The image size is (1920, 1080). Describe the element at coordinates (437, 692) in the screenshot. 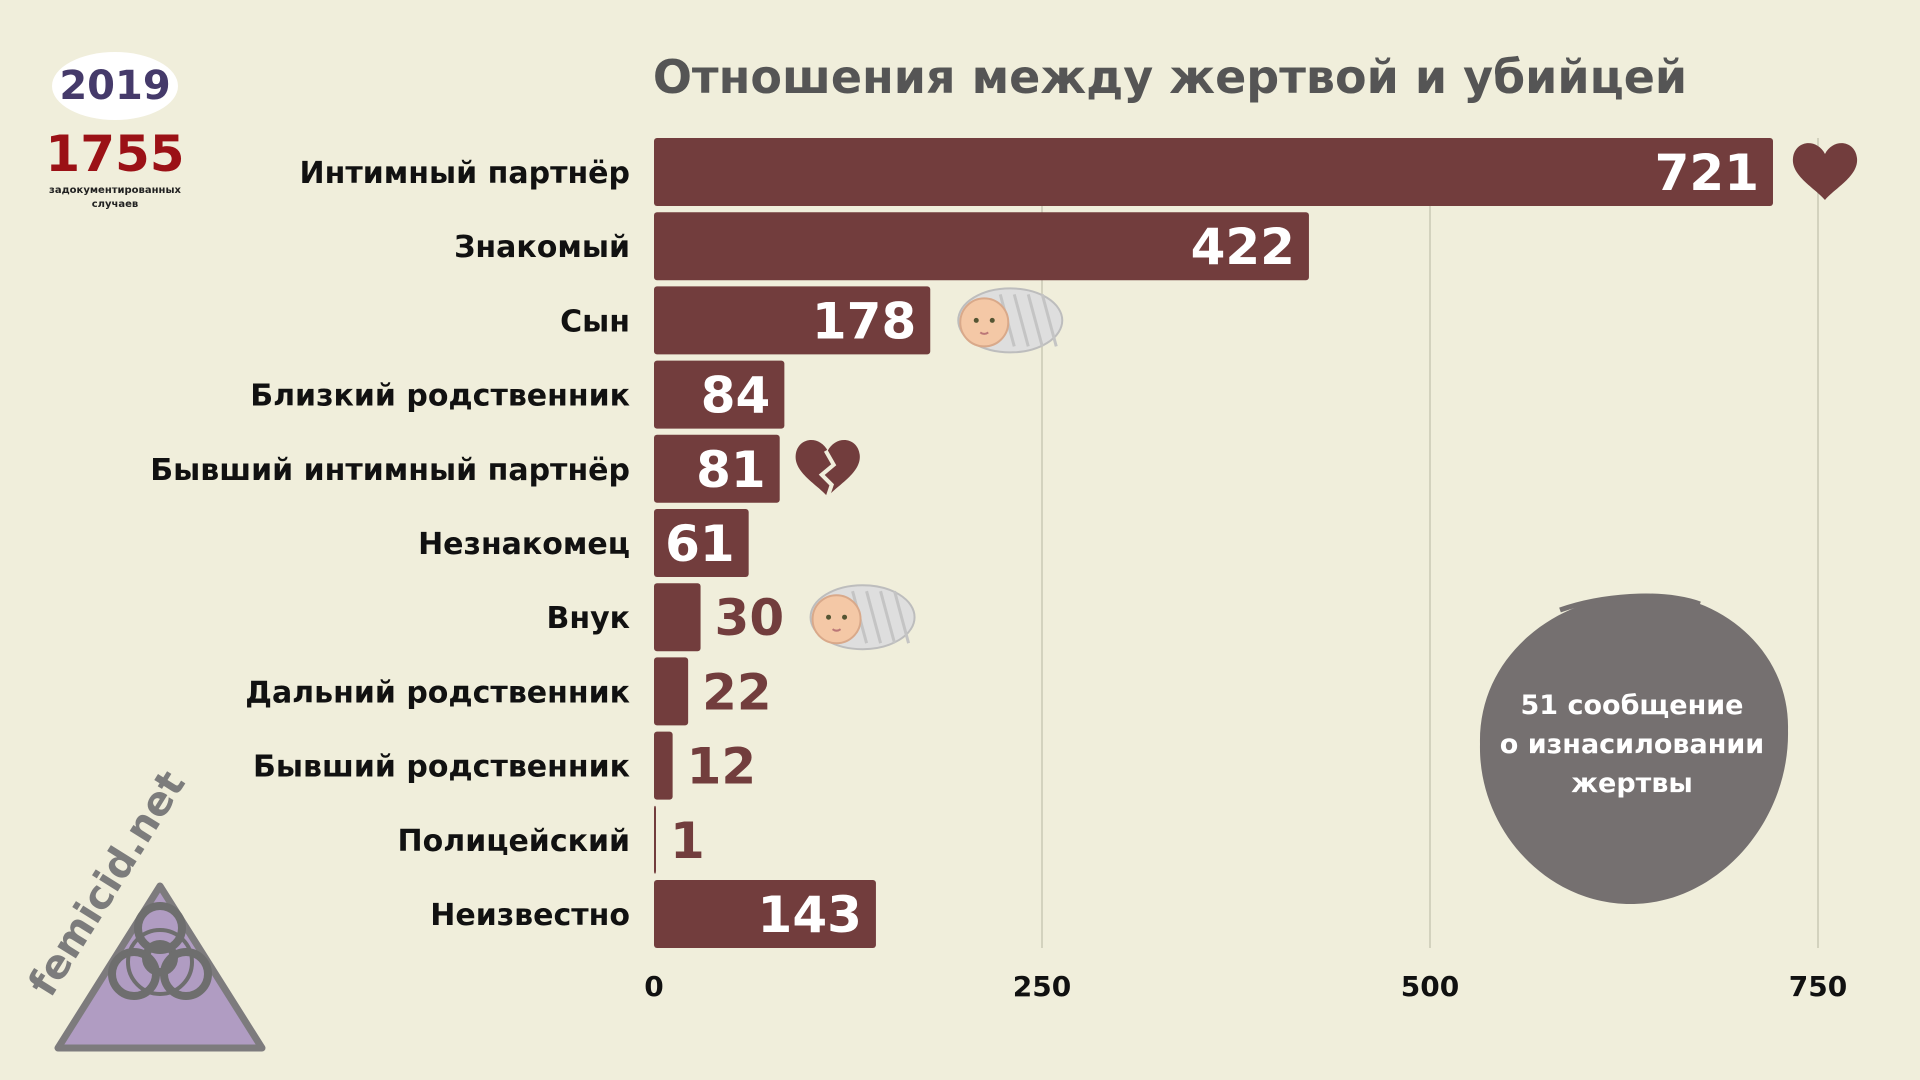

I see `y-category-label: Дальний родственник` at that location.